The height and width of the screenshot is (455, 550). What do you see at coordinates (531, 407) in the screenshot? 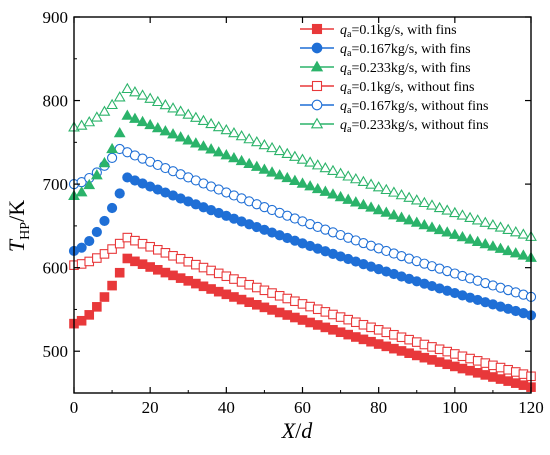
I see `x-tick-label: 120` at bounding box center [531, 407].